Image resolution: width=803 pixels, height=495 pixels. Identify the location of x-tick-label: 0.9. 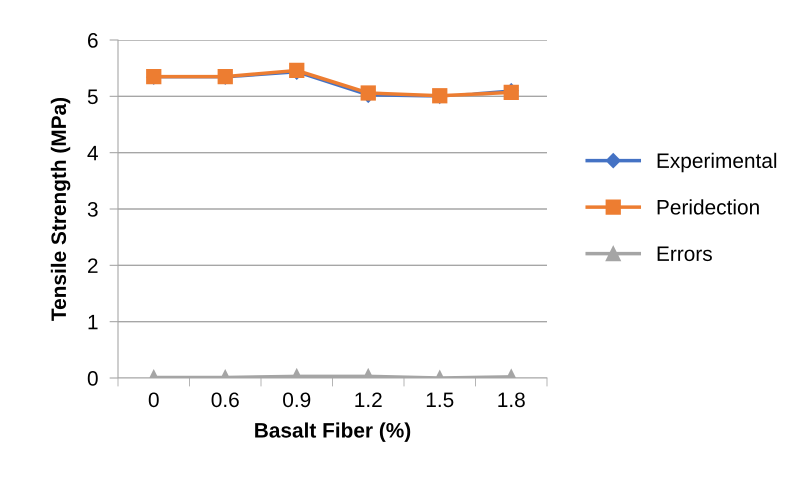
(296, 400).